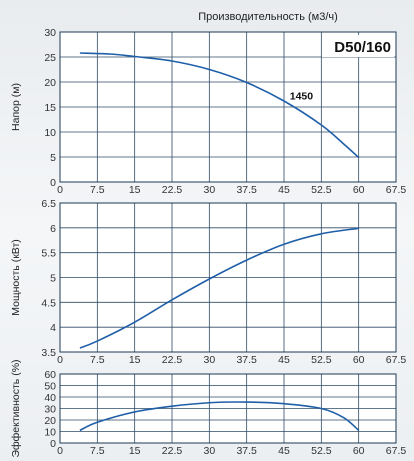  What do you see at coordinates (48, 254) in the screenshot?
I see `y-tick-label: 5.5` at bounding box center [48, 254].